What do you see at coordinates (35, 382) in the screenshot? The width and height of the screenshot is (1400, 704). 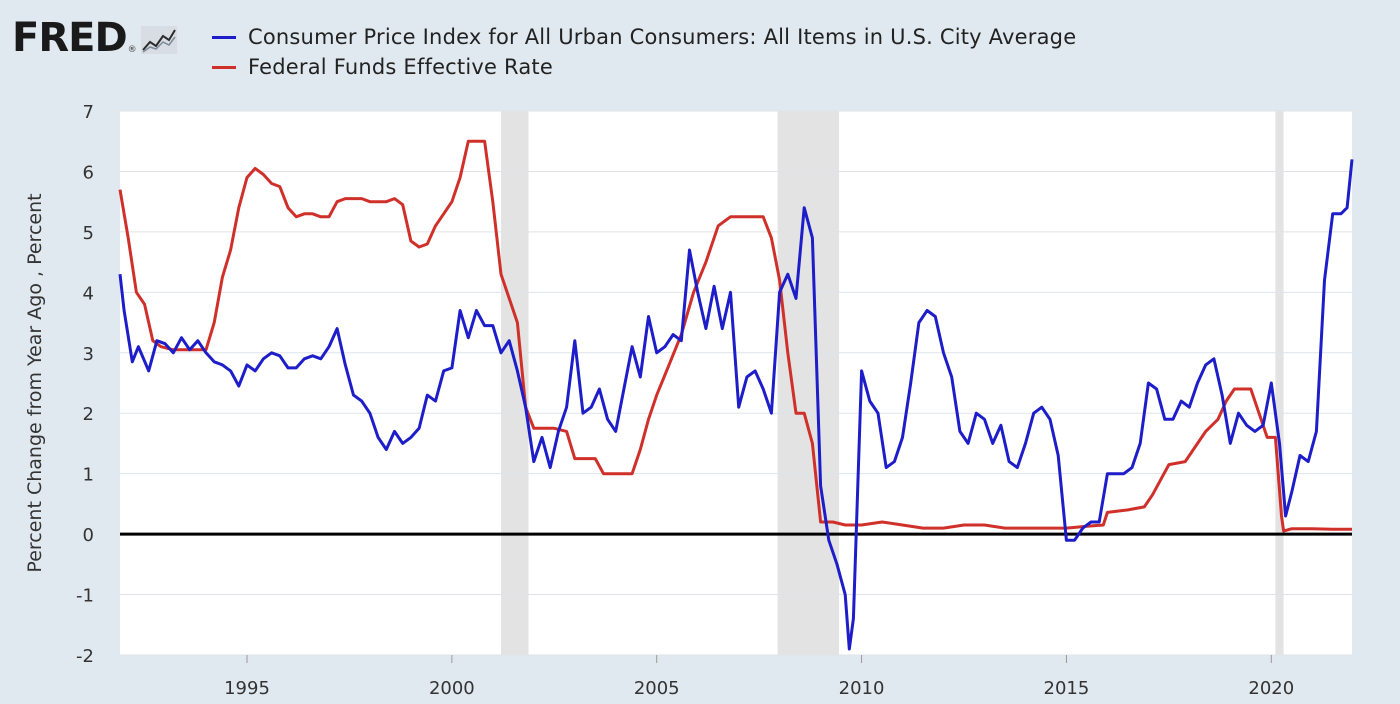 I see `y-axis-label: Percent Change from Year Ago , Percent` at bounding box center [35, 382].